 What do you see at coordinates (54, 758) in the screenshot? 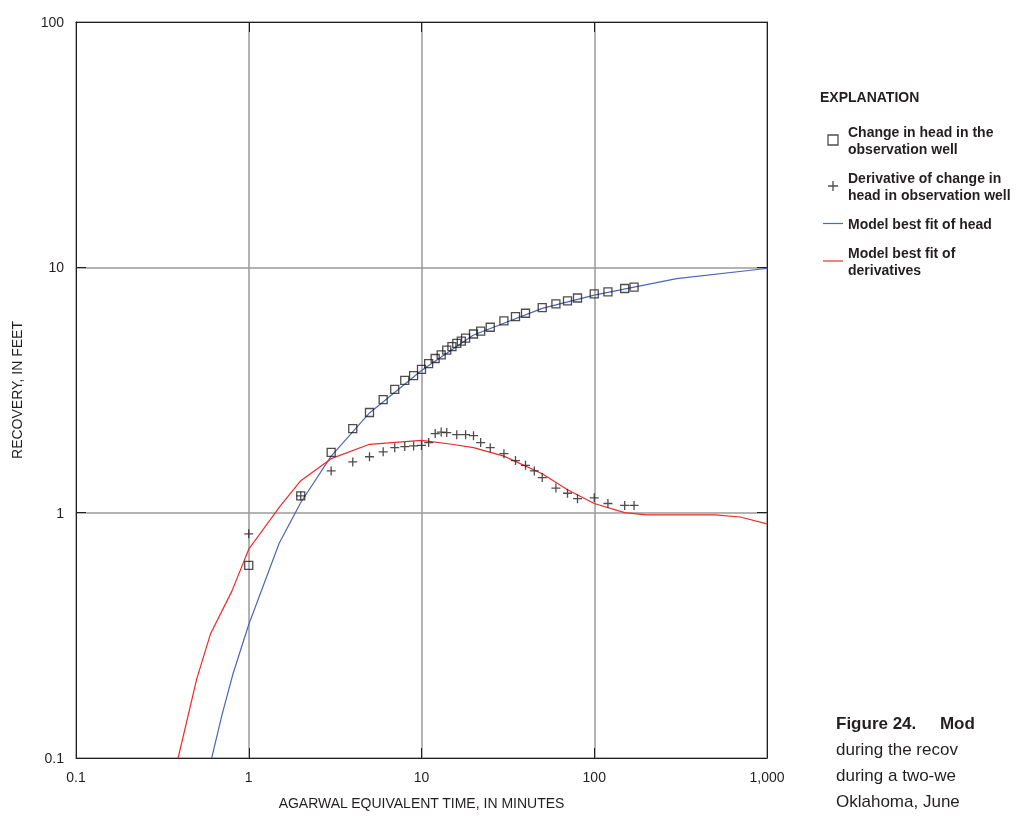
I see `y-tick-label: 0.1` at bounding box center [54, 758].